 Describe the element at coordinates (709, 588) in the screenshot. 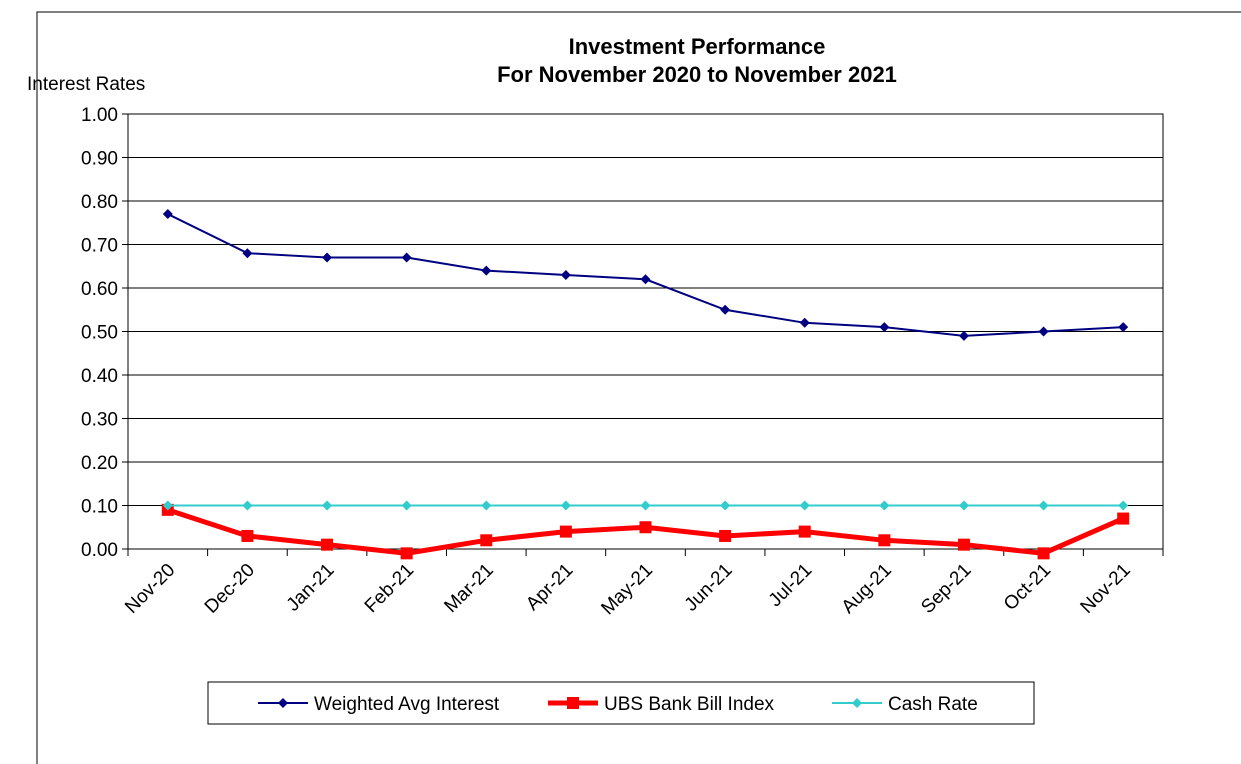

I see `x-tick-label: Jun-21` at that location.